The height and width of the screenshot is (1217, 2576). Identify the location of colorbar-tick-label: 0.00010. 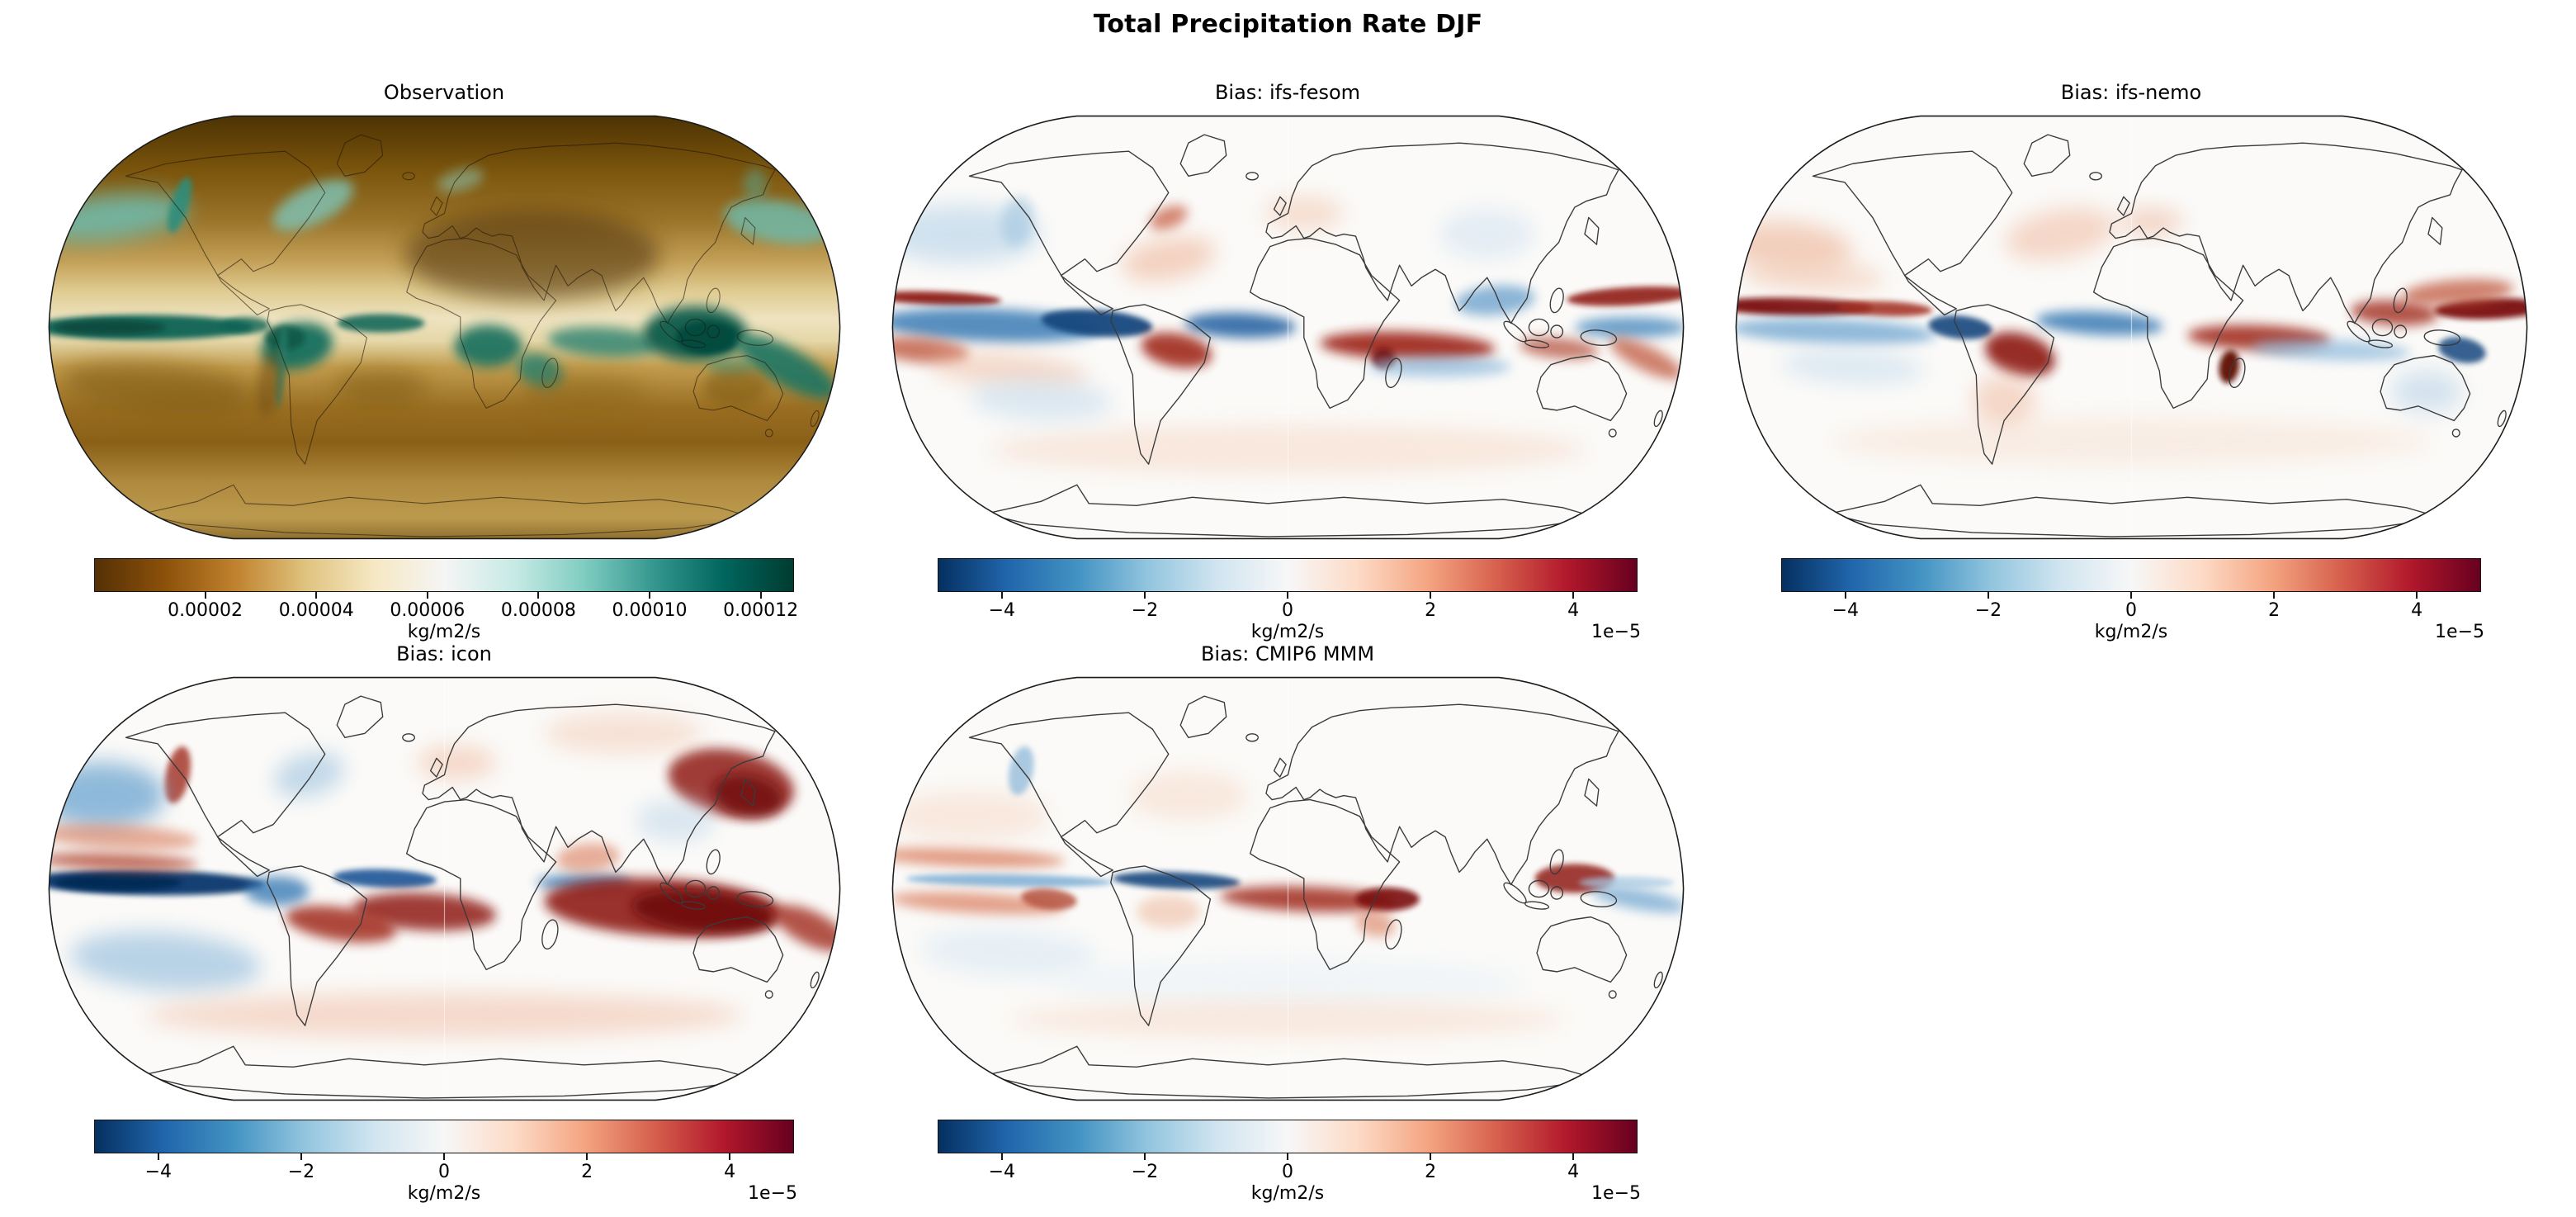
(650, 610).